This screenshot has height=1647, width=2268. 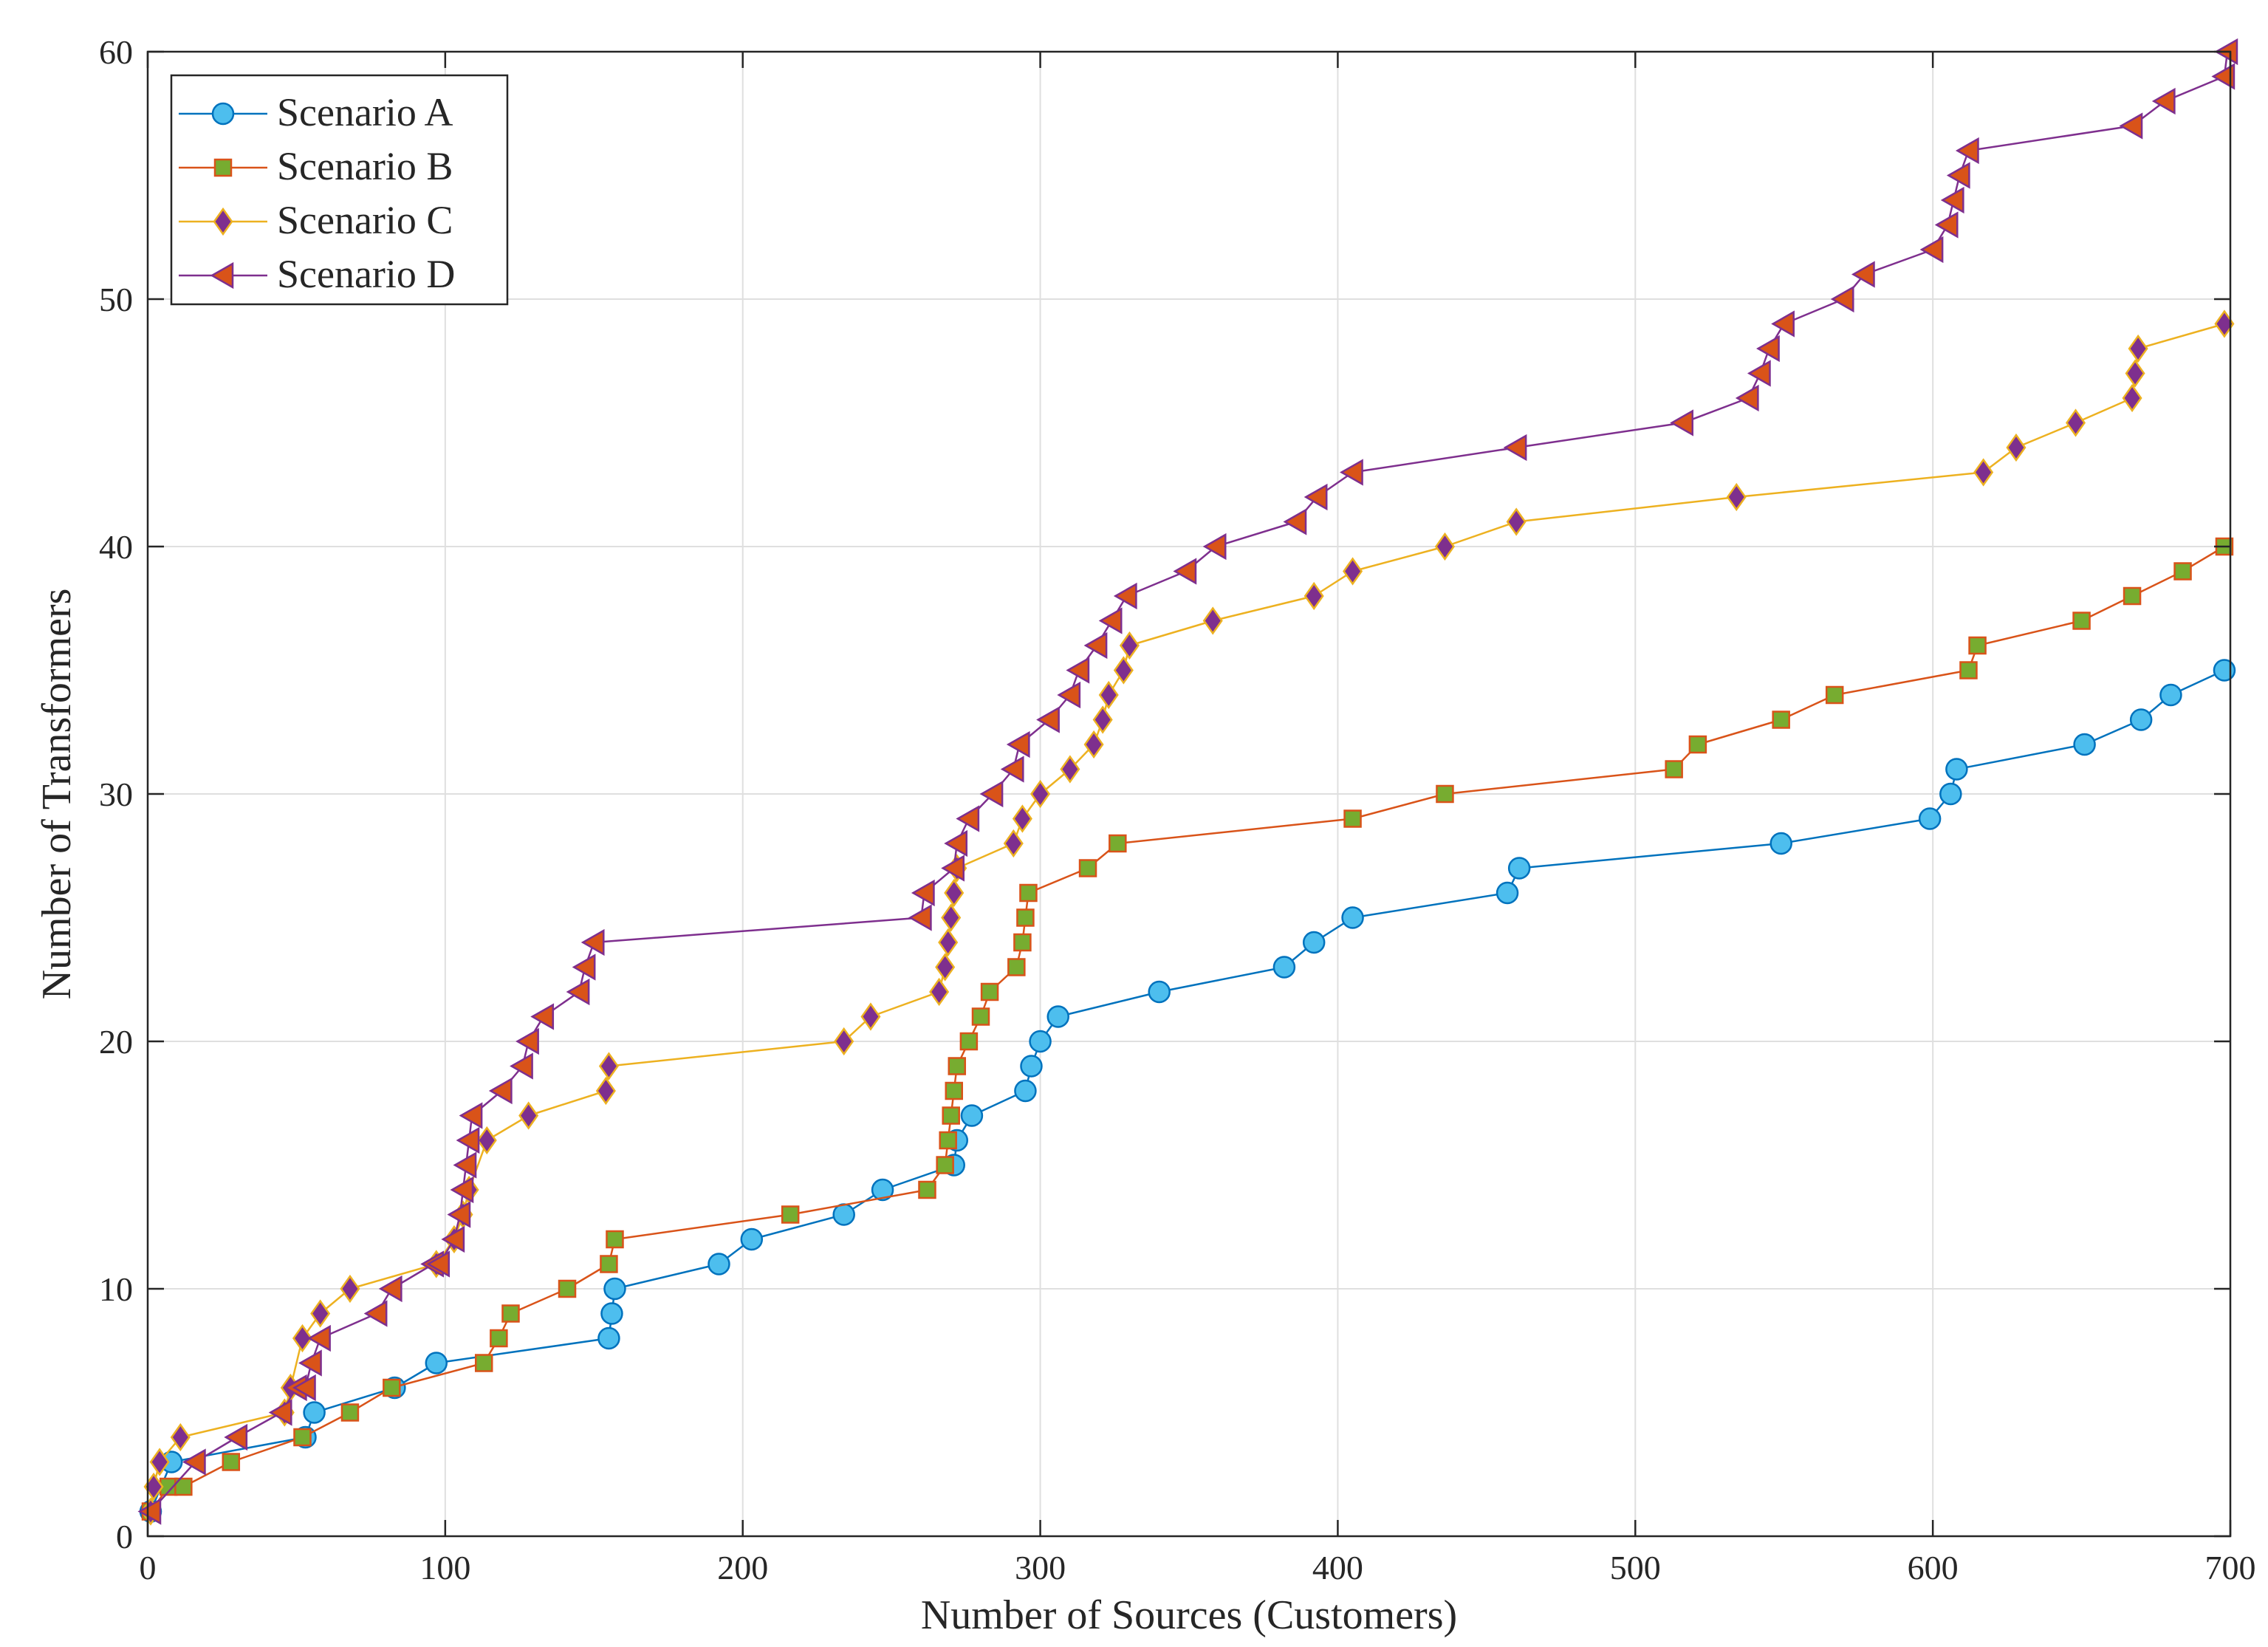 What do you see at coordinates (366, 274) in the screenshot?
I see `legend-label-scenario-d: Scenario D` at bounding box center [366, 274].